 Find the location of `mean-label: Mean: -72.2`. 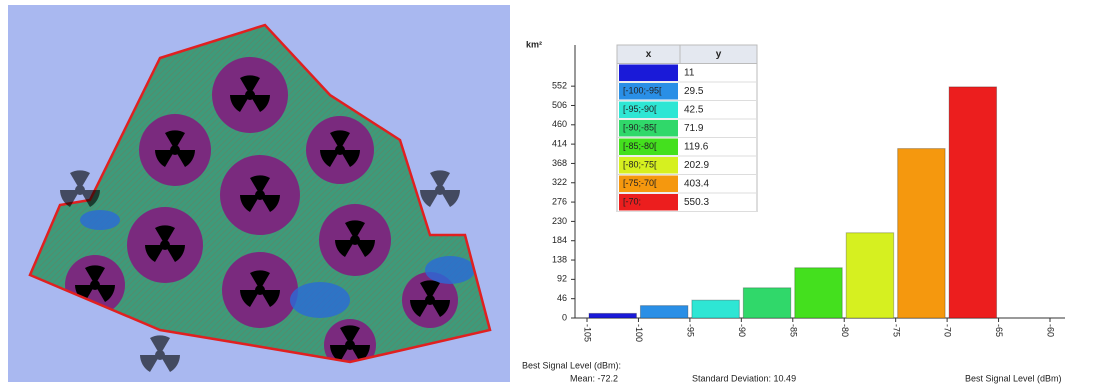

mean-label: Mean: -72.2 is located at coordinates (594, 378).